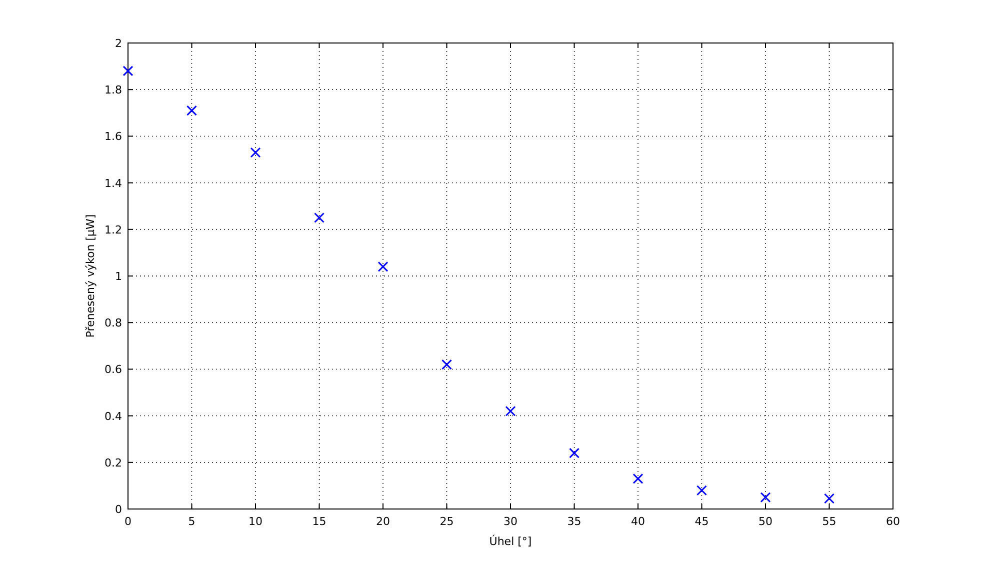 The height and width of the screenshot is (572, 987). What do you see at coordinates (638, 521) in the screenshot?
I see `x-tick-label: 40` at bounding box center [638, 521].